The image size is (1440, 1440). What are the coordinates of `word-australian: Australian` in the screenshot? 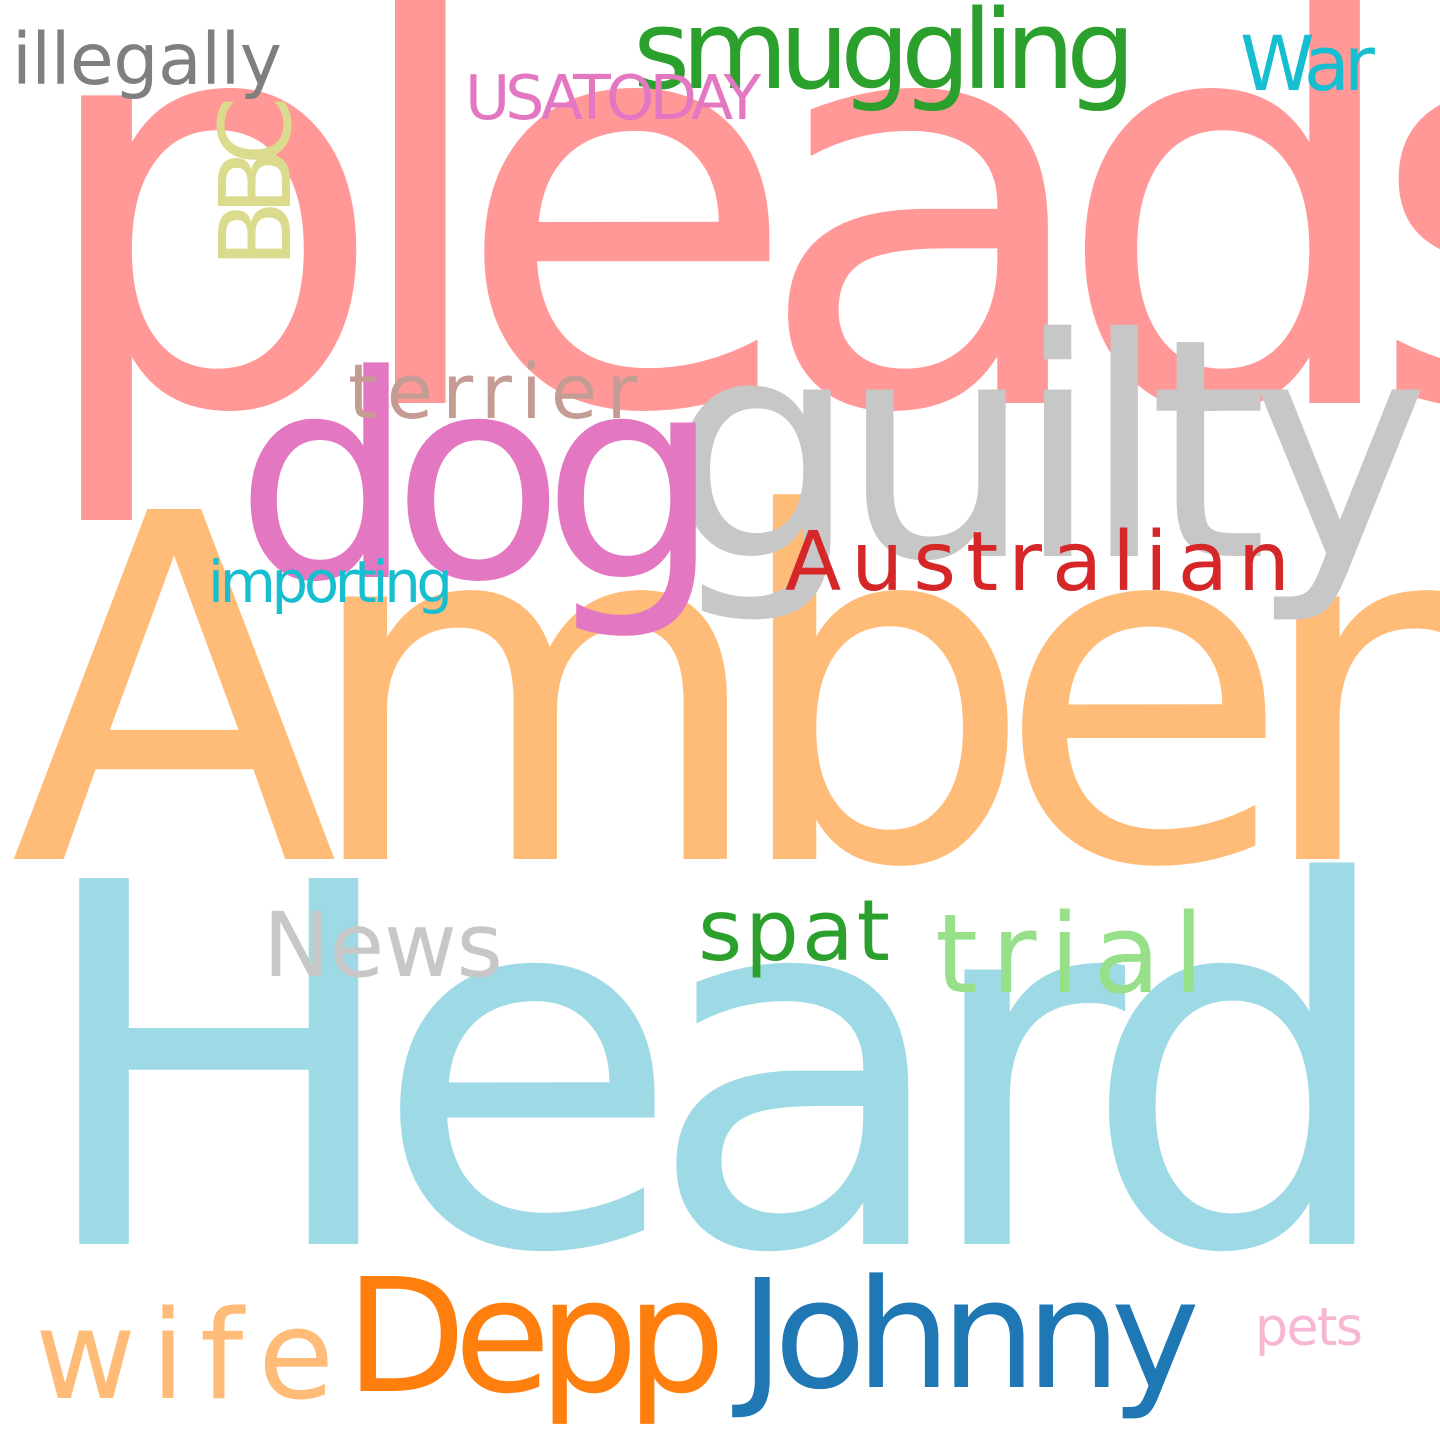 It's located at (1042, 562).